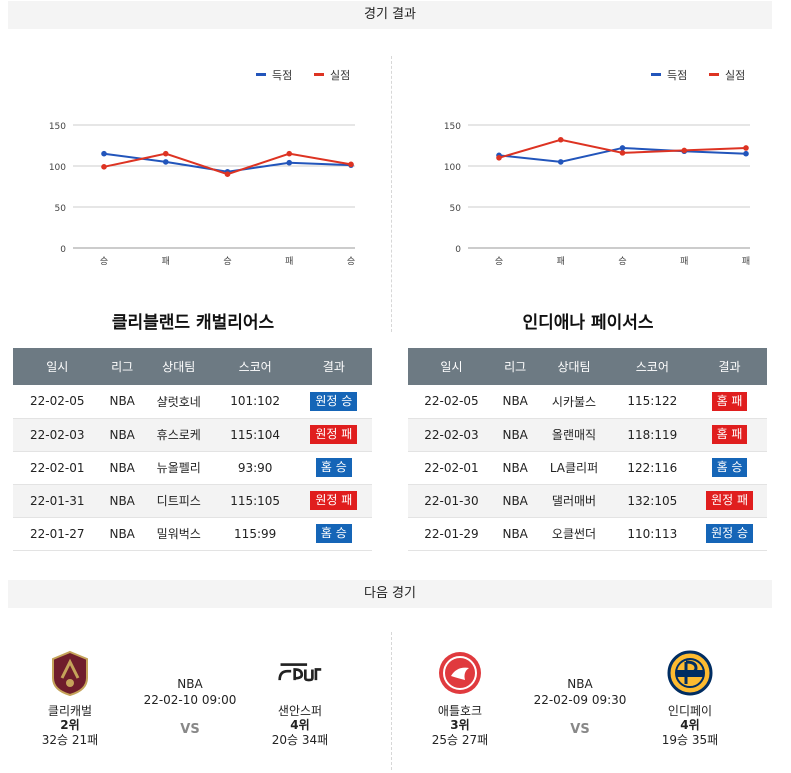  I want to click on match-info: NBA 22-02-10 09:00, so click(190, 692).